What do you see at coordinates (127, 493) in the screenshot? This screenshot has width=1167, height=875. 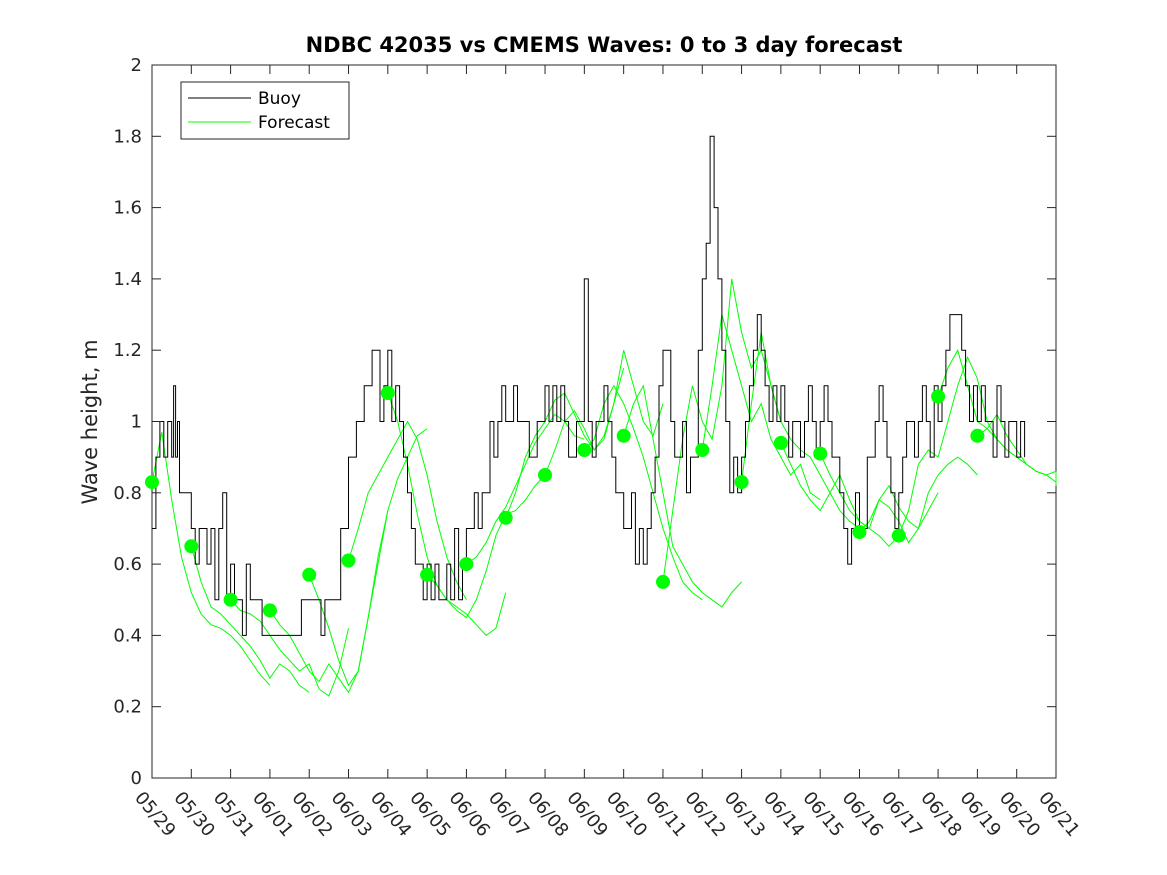 I see `y-tick-label: 0.8` at bounding box center [127, 493].